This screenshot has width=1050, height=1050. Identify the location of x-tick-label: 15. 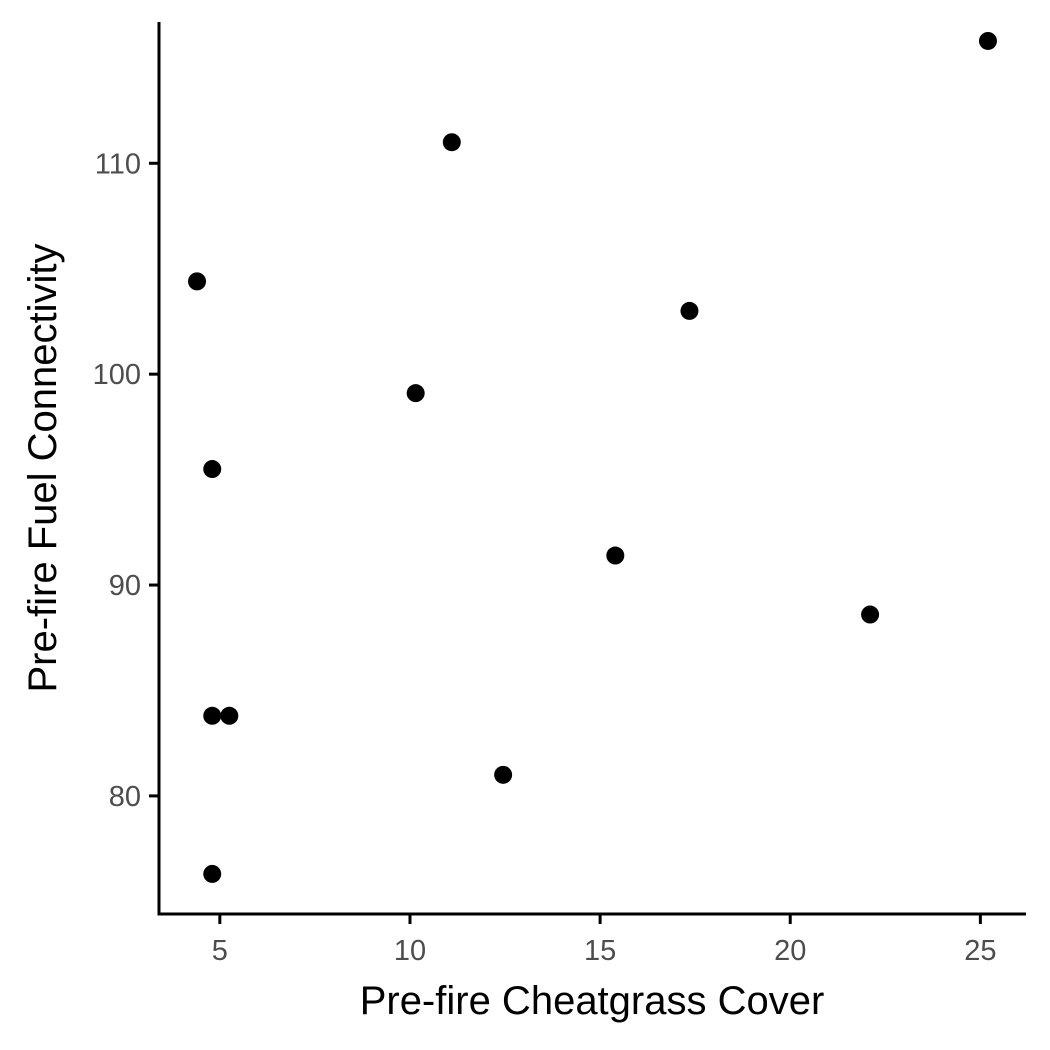
(600, 951).